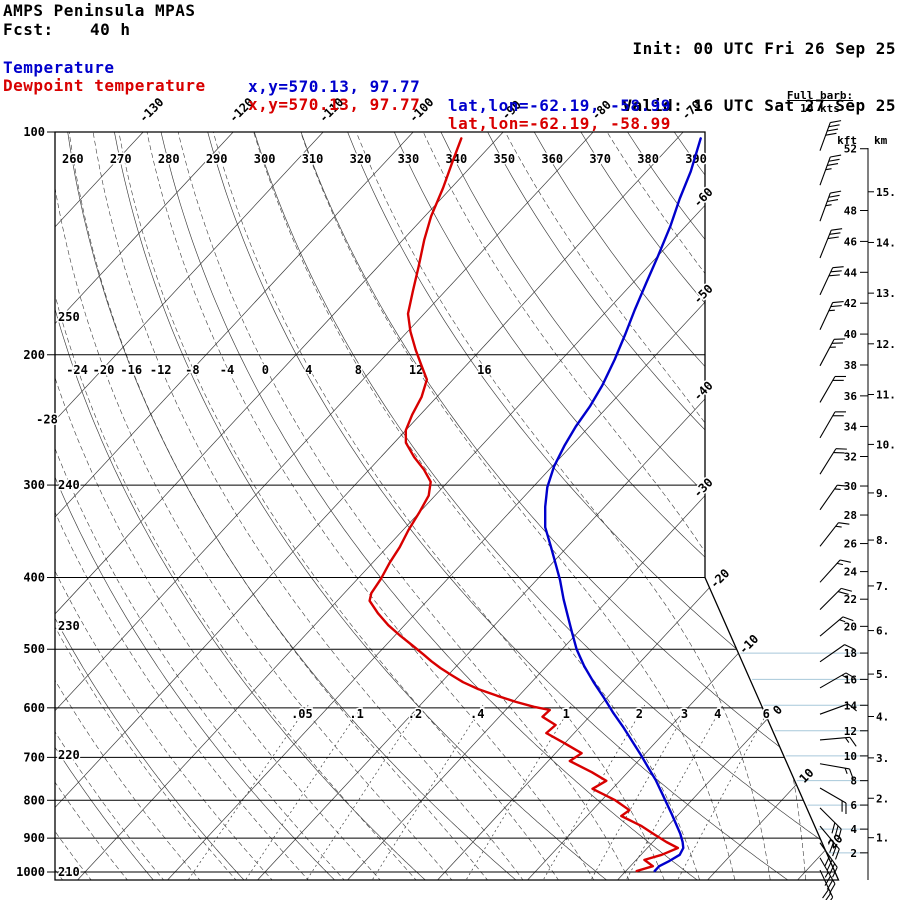 The image size is (900, 900). I want to click on svg-text: 8., so click(882, 540).